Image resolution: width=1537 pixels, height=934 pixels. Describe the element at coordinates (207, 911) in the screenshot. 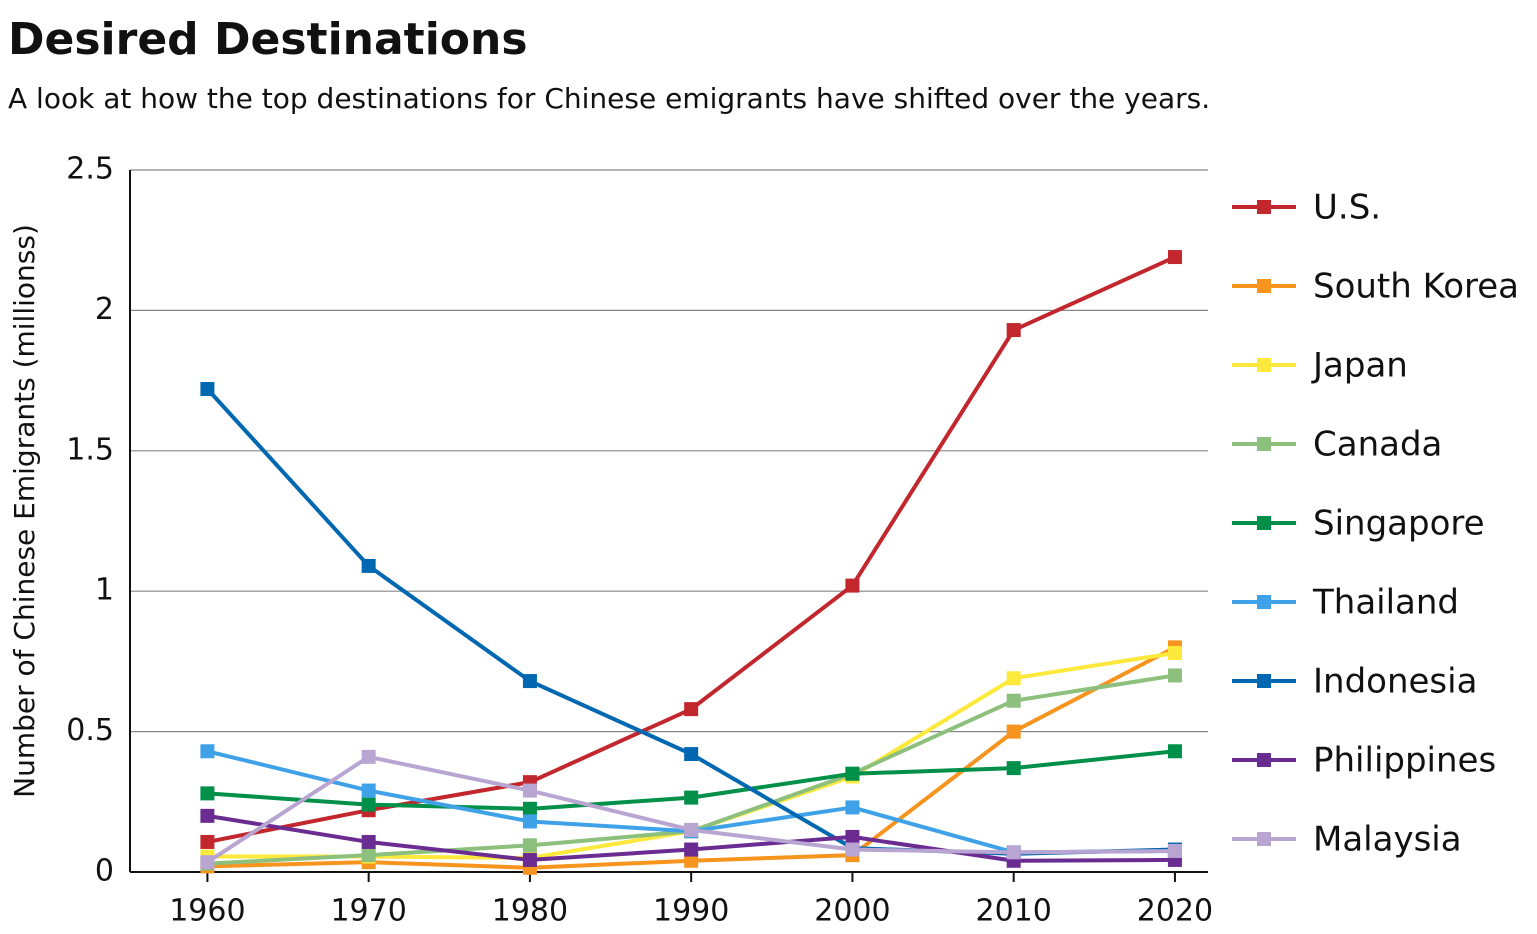

I see `x-tick-label: 1960` at that location.